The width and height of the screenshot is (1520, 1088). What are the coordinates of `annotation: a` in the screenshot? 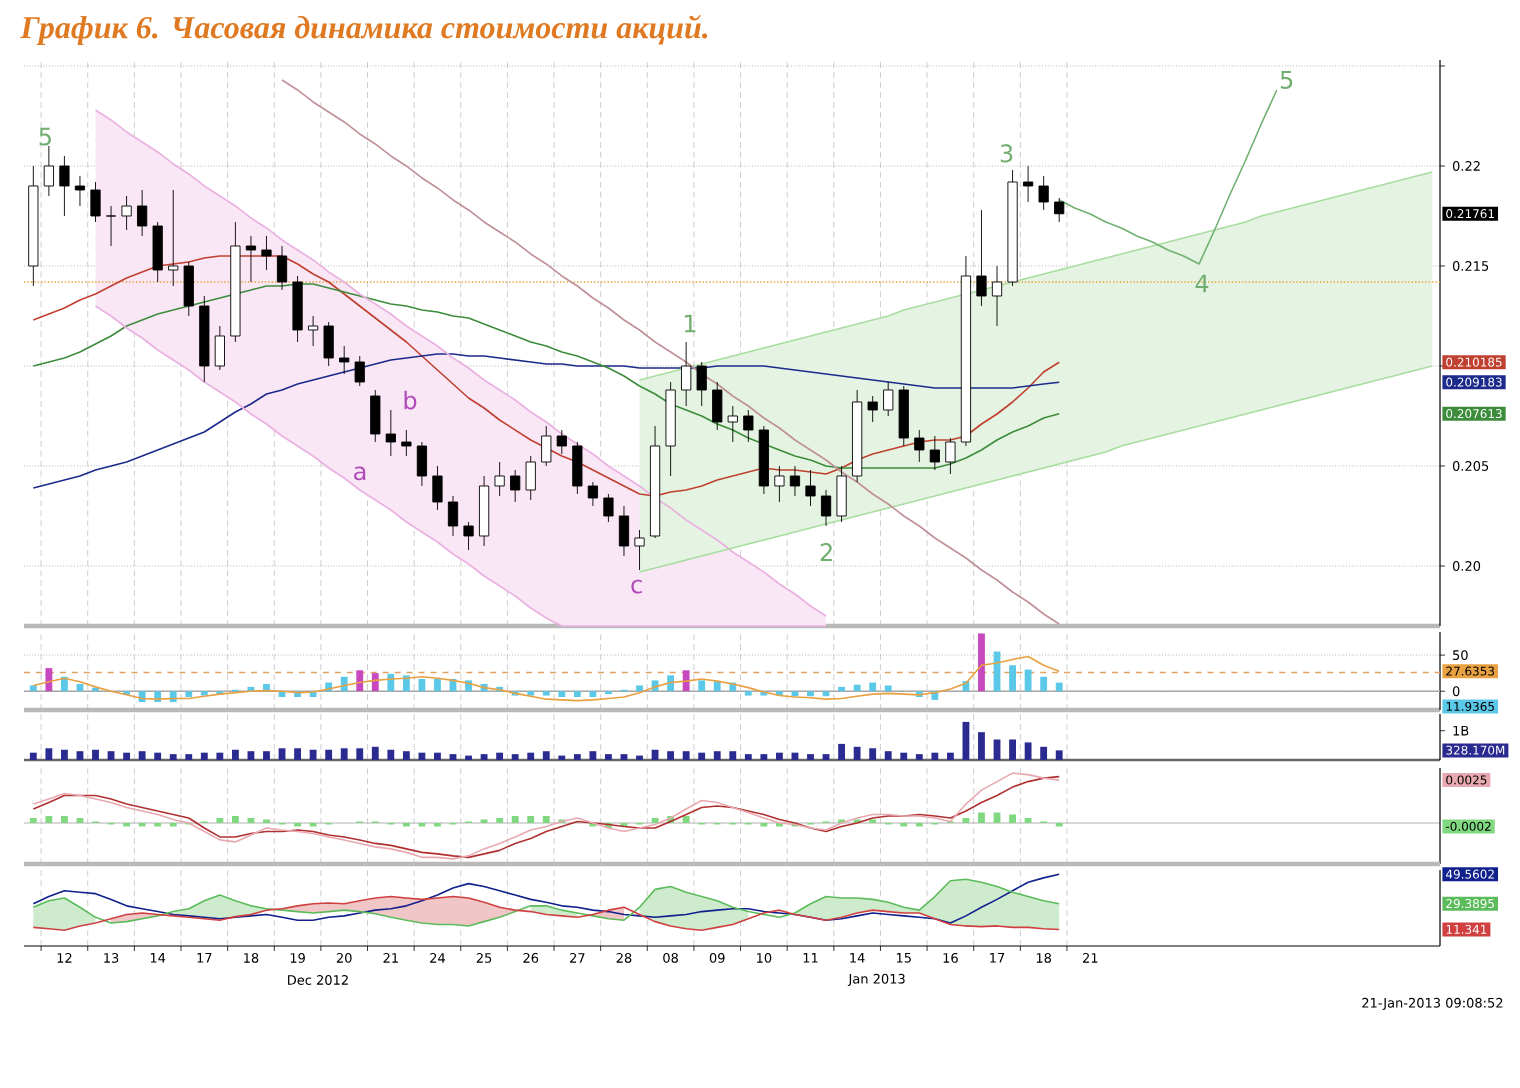 It's located at (360, 473).